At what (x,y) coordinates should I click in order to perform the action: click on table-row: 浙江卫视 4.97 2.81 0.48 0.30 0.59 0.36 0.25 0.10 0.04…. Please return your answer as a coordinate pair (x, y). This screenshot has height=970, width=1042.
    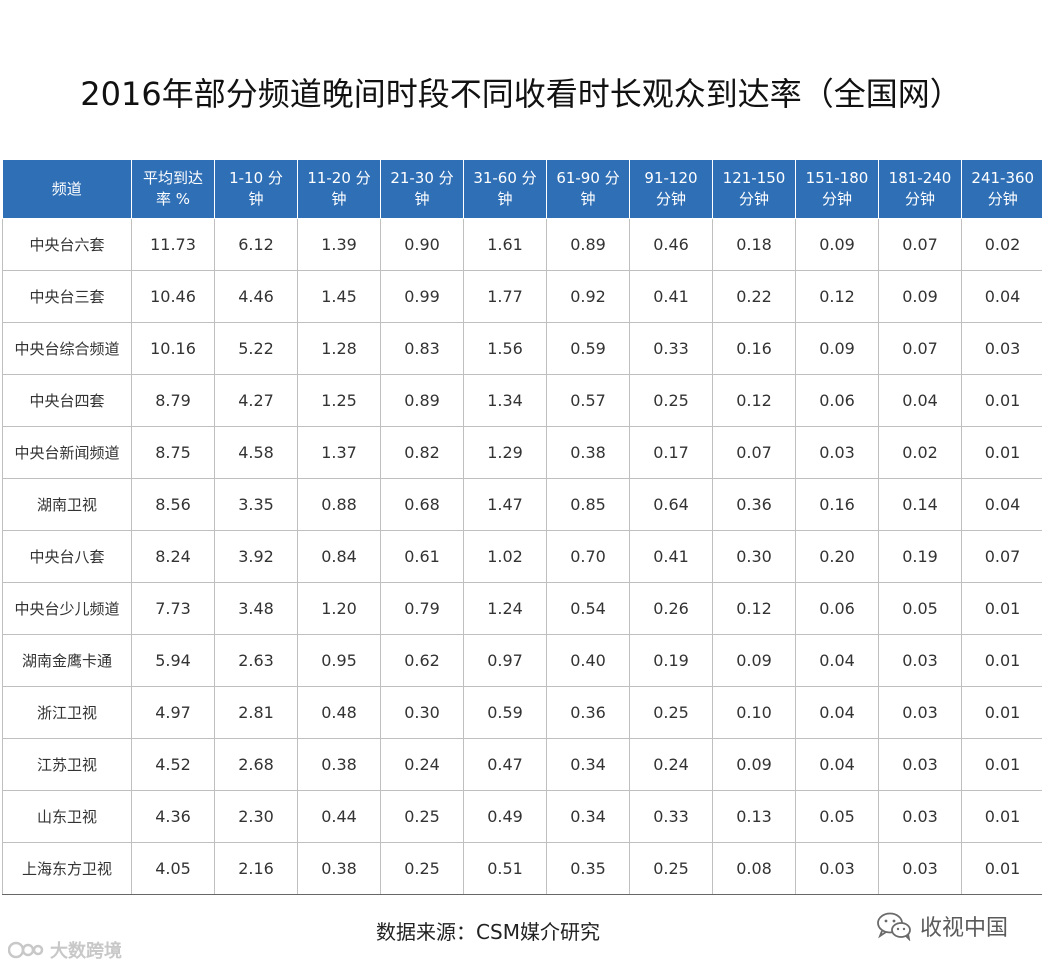
    Looking at the image, I should click on (522, 712).